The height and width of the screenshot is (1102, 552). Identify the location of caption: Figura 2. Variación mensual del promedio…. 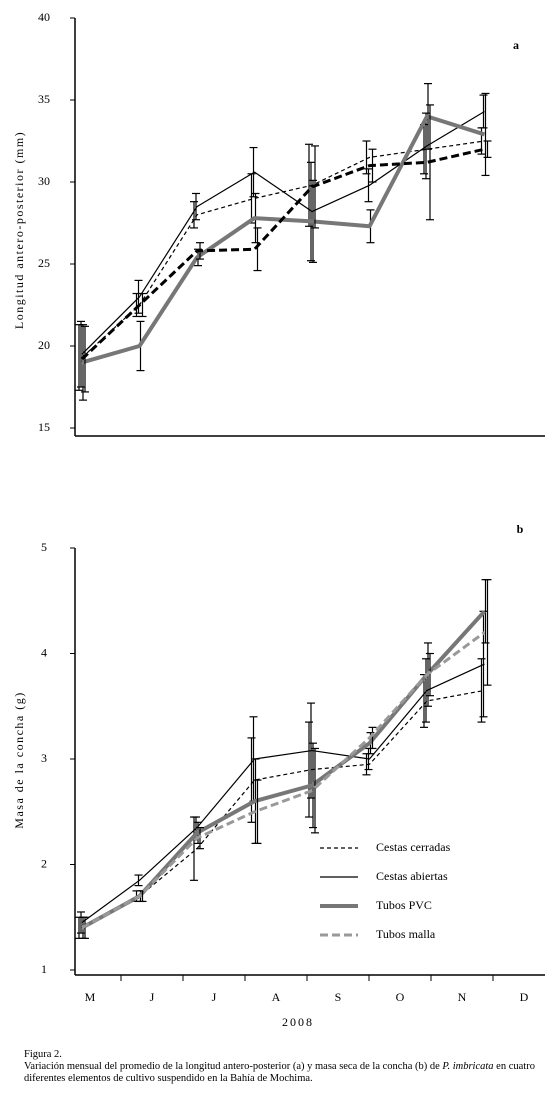
(284, 1067).